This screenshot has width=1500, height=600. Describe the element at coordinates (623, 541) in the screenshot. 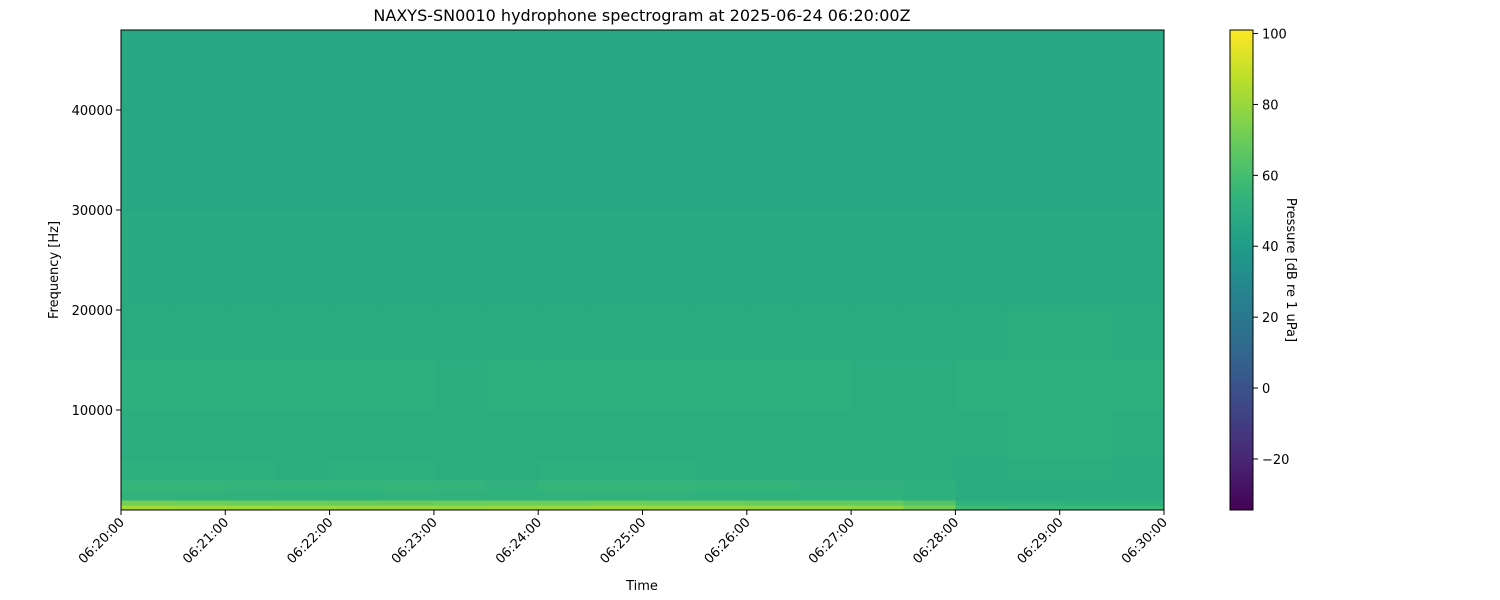

I see `x-tick-label: 06:25:00` at that location.